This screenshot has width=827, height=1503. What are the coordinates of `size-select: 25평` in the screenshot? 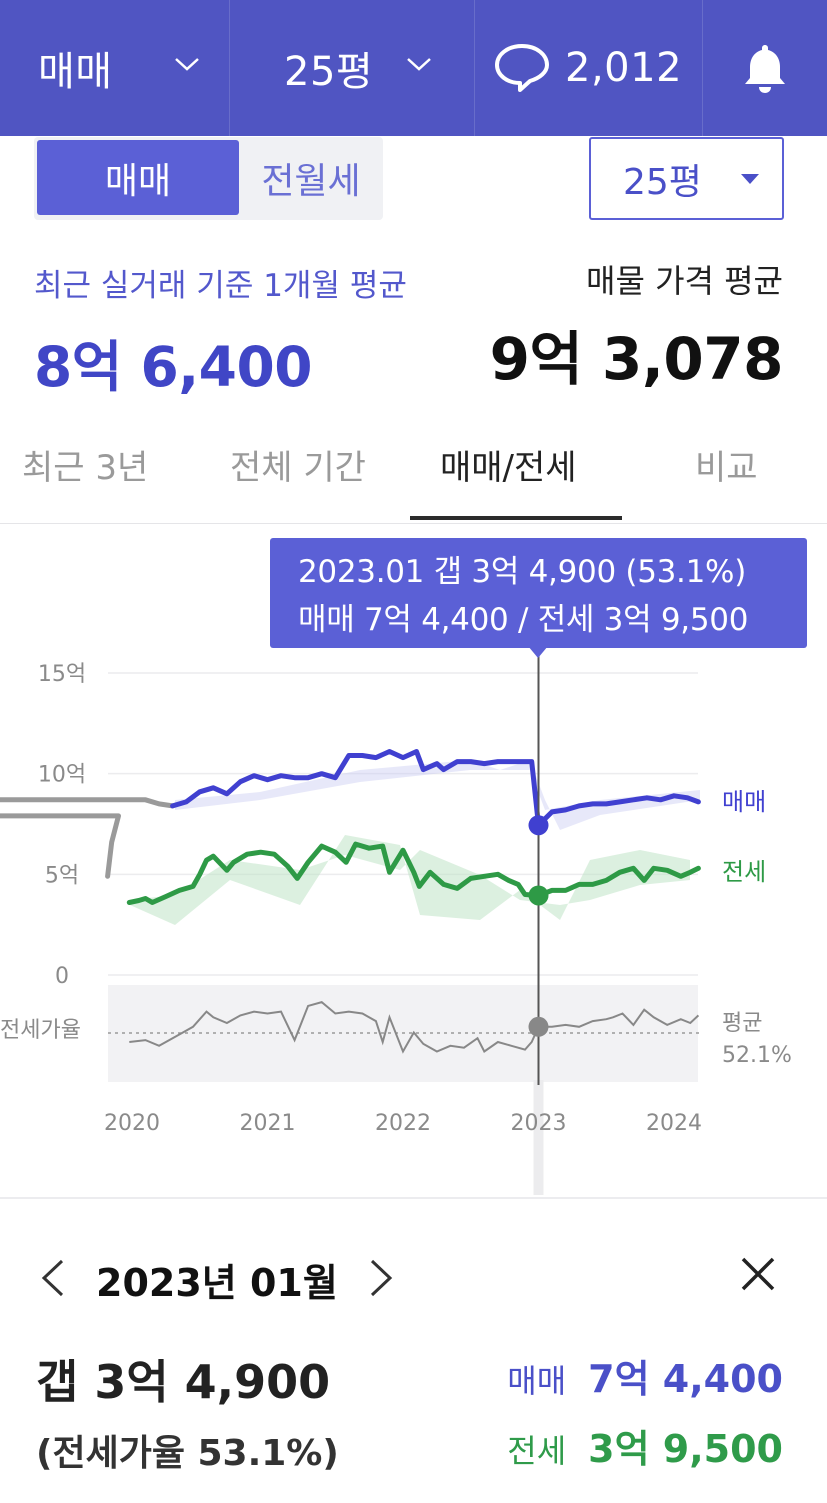 It's located at (686, 178).